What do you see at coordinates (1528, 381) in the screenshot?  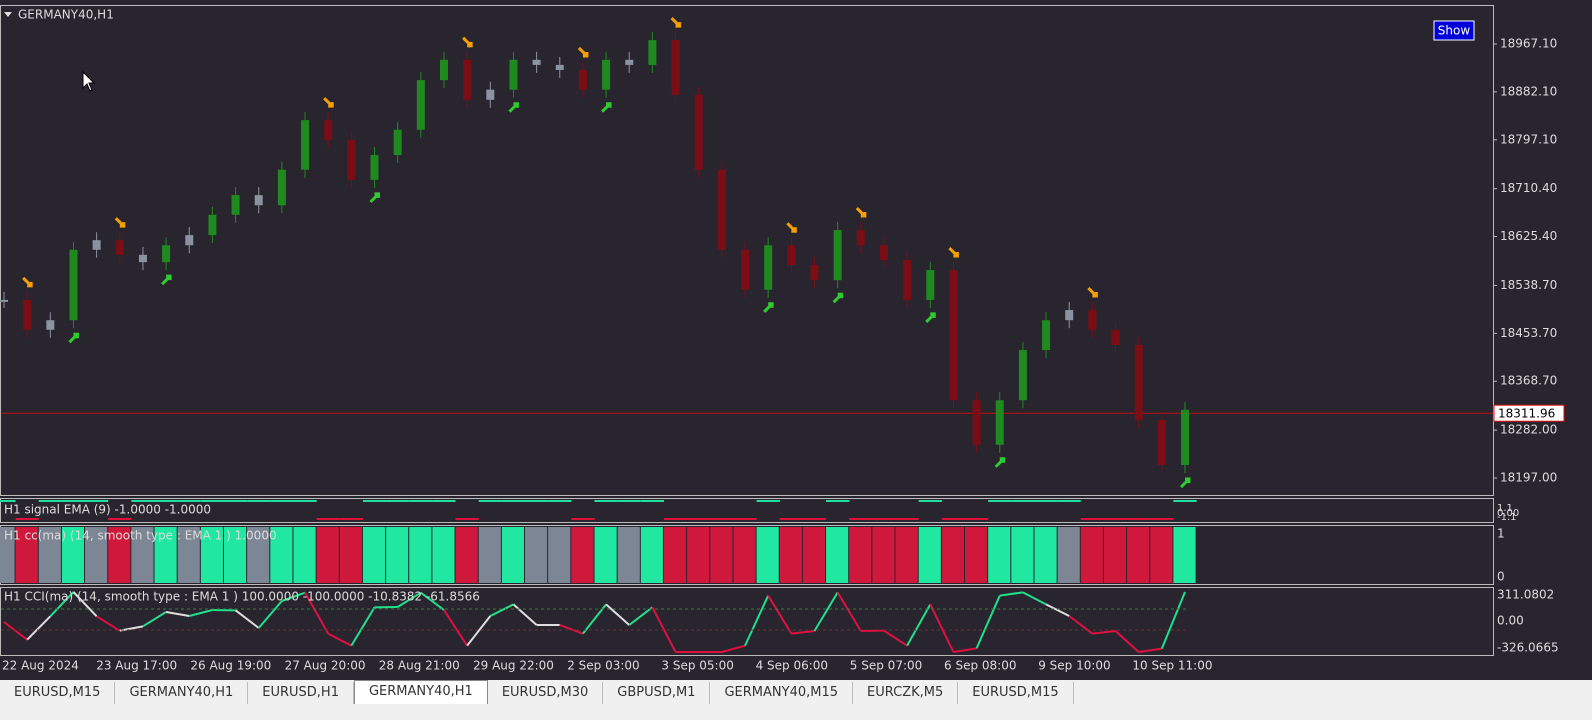 I see `price-tick-label: 18368.70` at bounding box center [1528, 381].